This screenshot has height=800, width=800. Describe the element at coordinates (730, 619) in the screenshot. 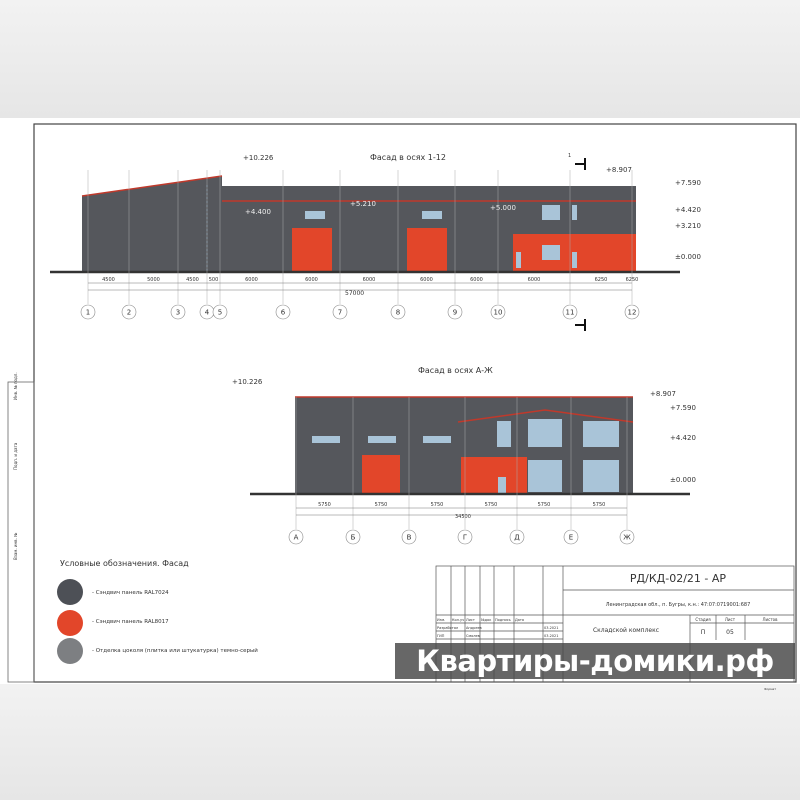

I see `stage-header: Лист` at that location.